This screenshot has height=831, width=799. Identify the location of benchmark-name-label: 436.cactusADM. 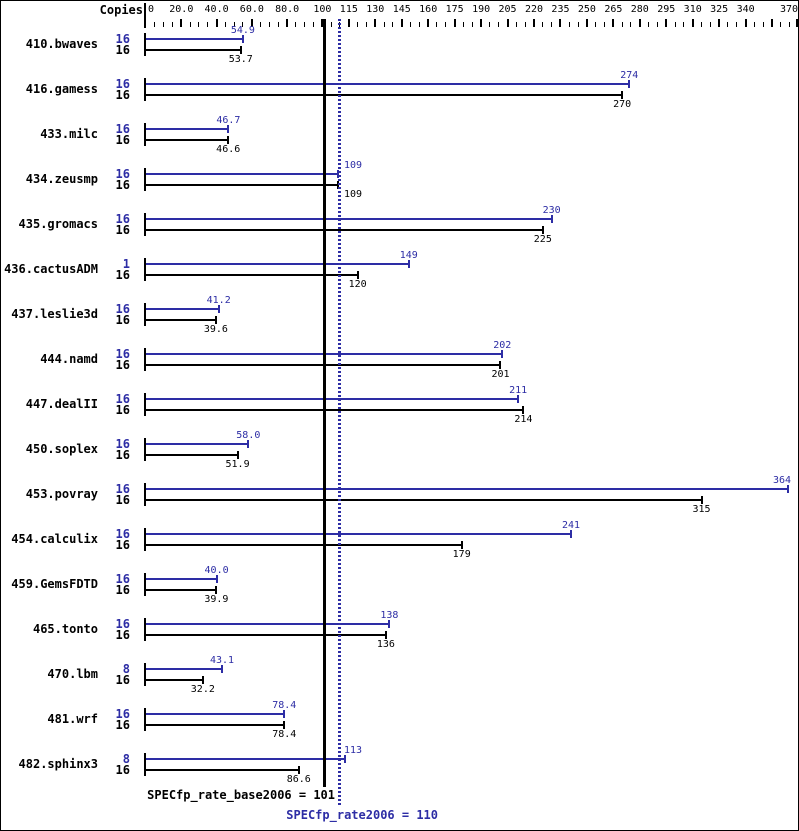
(51, 268).